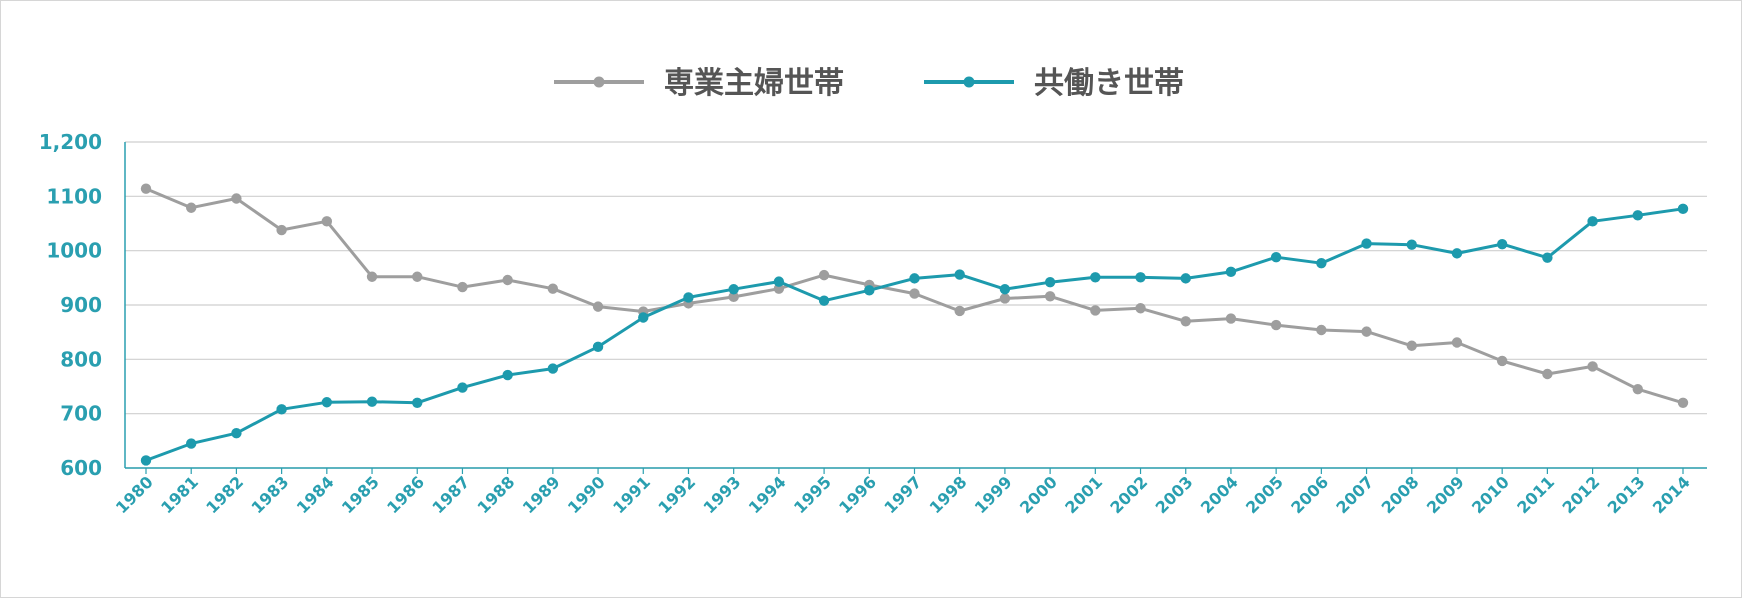  I want to click on y-axis: 600 700 800 900 1000 1100 1,200, so click(82, 305).